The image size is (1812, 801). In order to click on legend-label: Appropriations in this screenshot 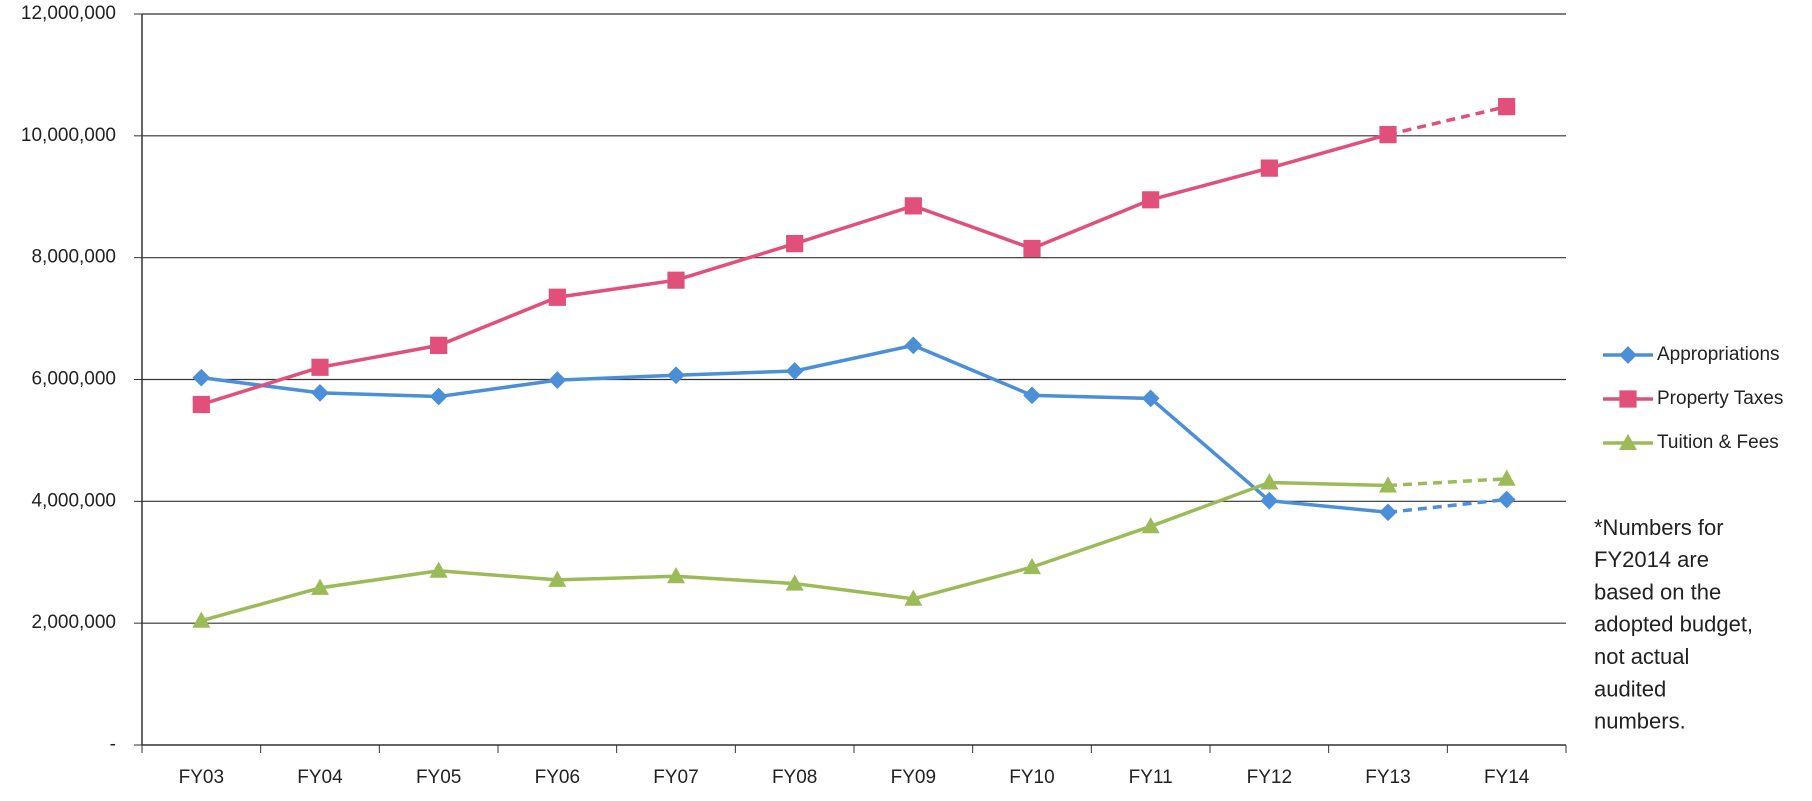, I will do `click(1718, 354)`.